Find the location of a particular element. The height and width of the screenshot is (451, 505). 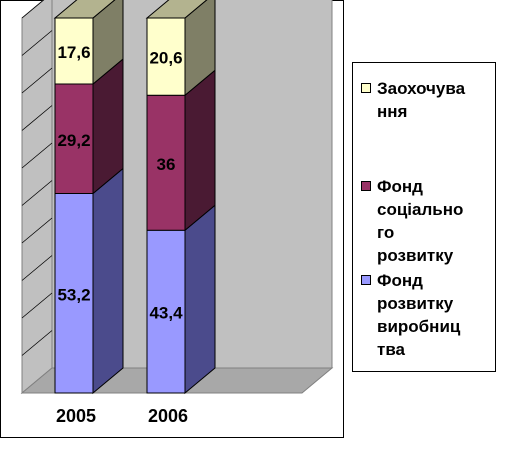

x-tick-label: 2005 is located at coordinates (76, 416).